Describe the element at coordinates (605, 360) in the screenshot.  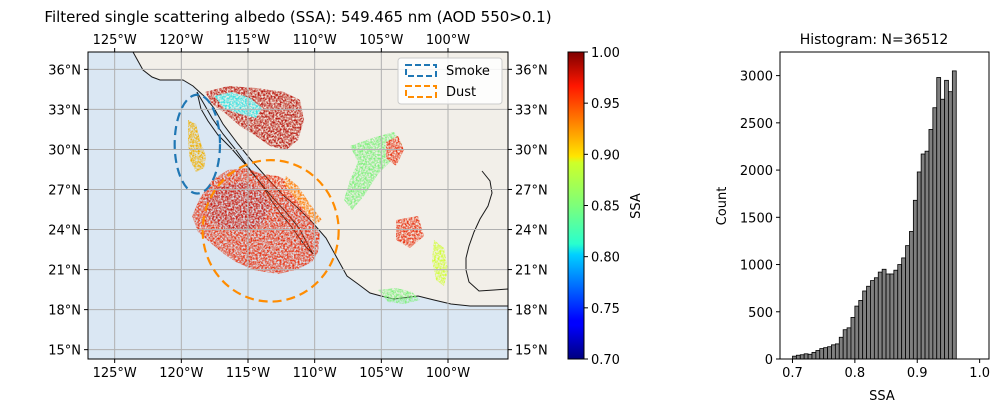
I see `colorbar-tick-label: 0.70` at that location.